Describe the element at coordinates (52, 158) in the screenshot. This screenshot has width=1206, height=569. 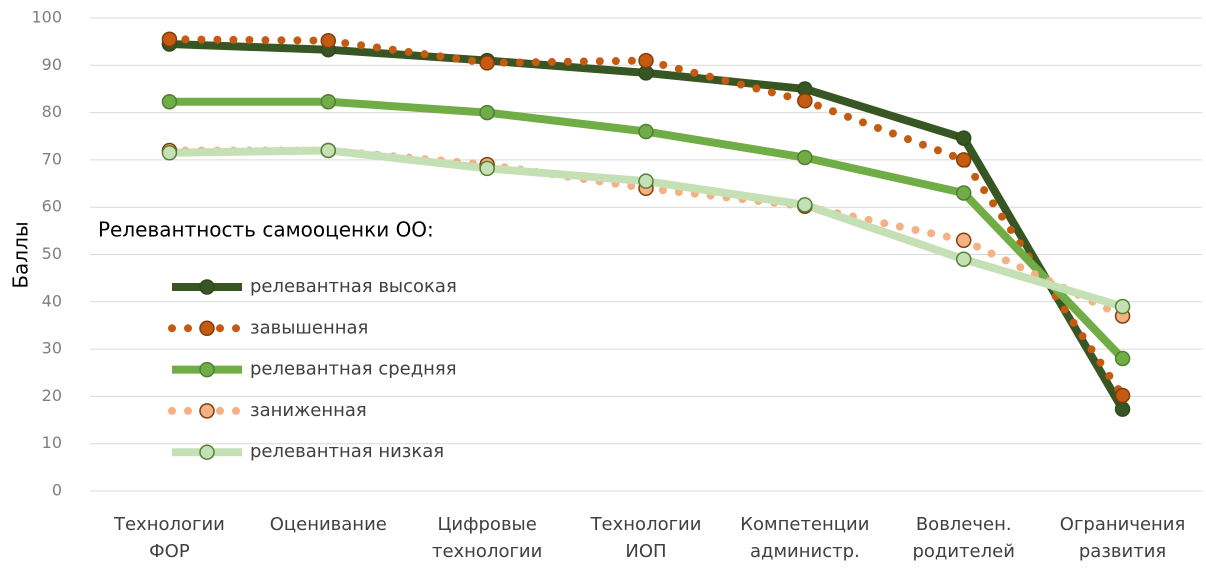
I see `y-tick-label: 70` at that location.